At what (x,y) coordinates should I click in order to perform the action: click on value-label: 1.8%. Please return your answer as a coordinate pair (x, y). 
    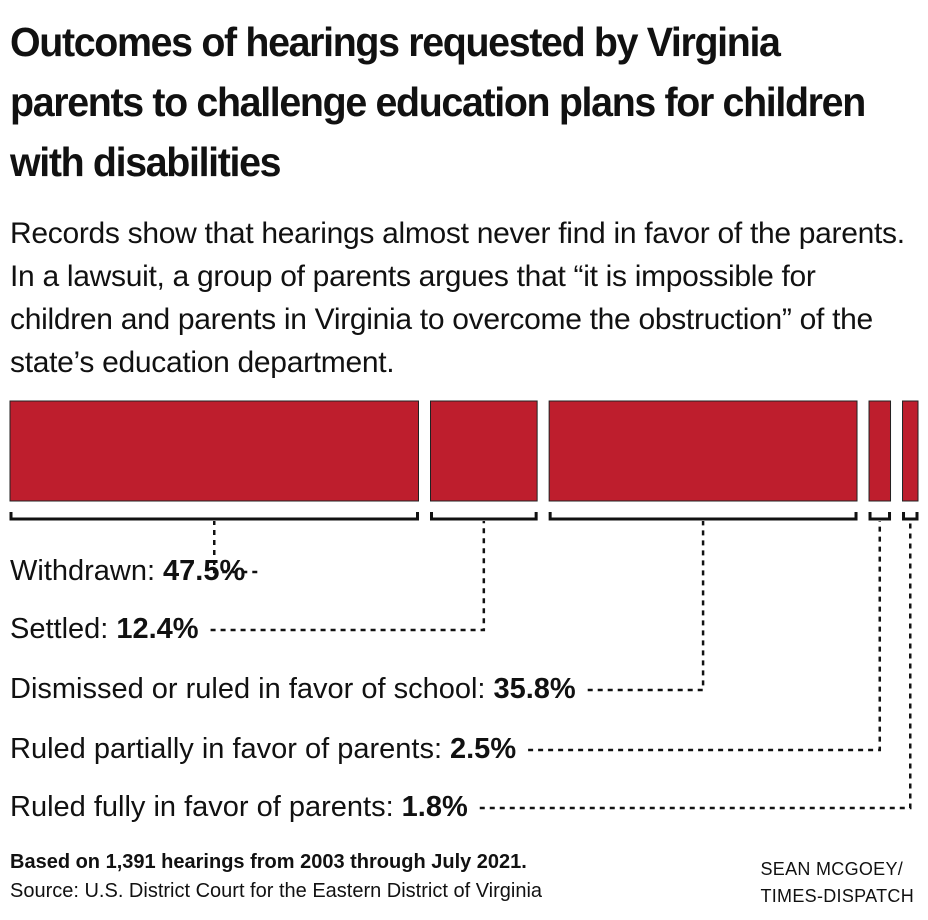
    Looking at the image, I should click on (435, 807).